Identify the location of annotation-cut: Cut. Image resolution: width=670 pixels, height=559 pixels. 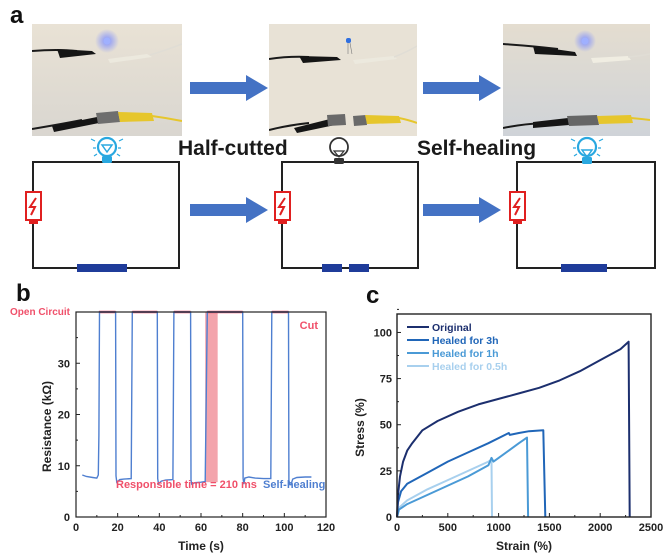
(309, 326).